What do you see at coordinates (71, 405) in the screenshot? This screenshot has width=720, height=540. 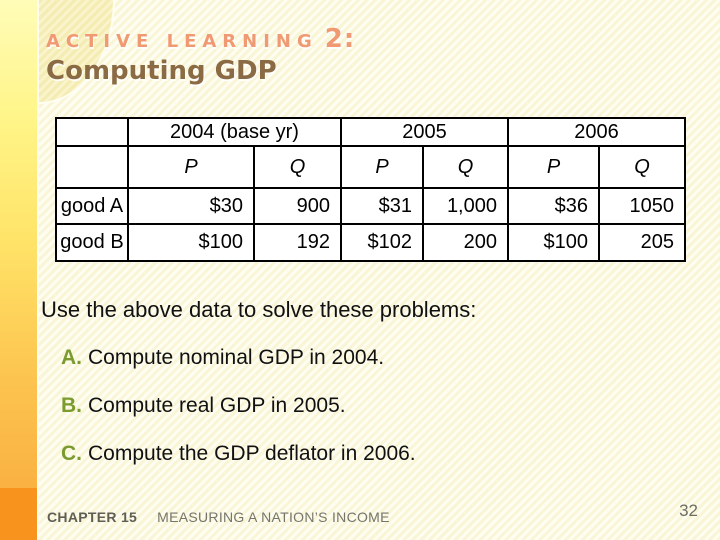 I see `list-letter: B.` at bounding box center [71, 405].